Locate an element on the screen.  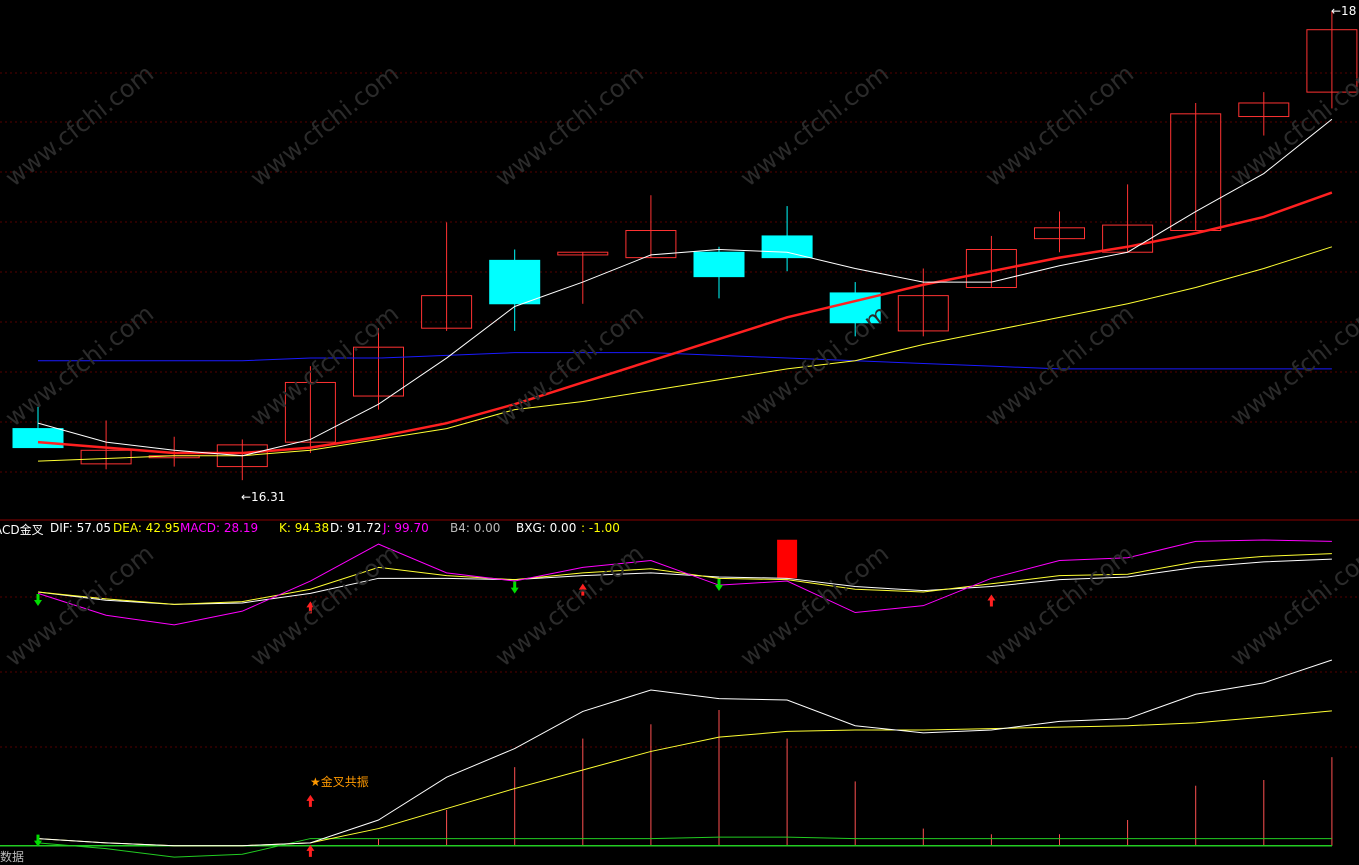
macd-line is located at coordinates (684, 581).